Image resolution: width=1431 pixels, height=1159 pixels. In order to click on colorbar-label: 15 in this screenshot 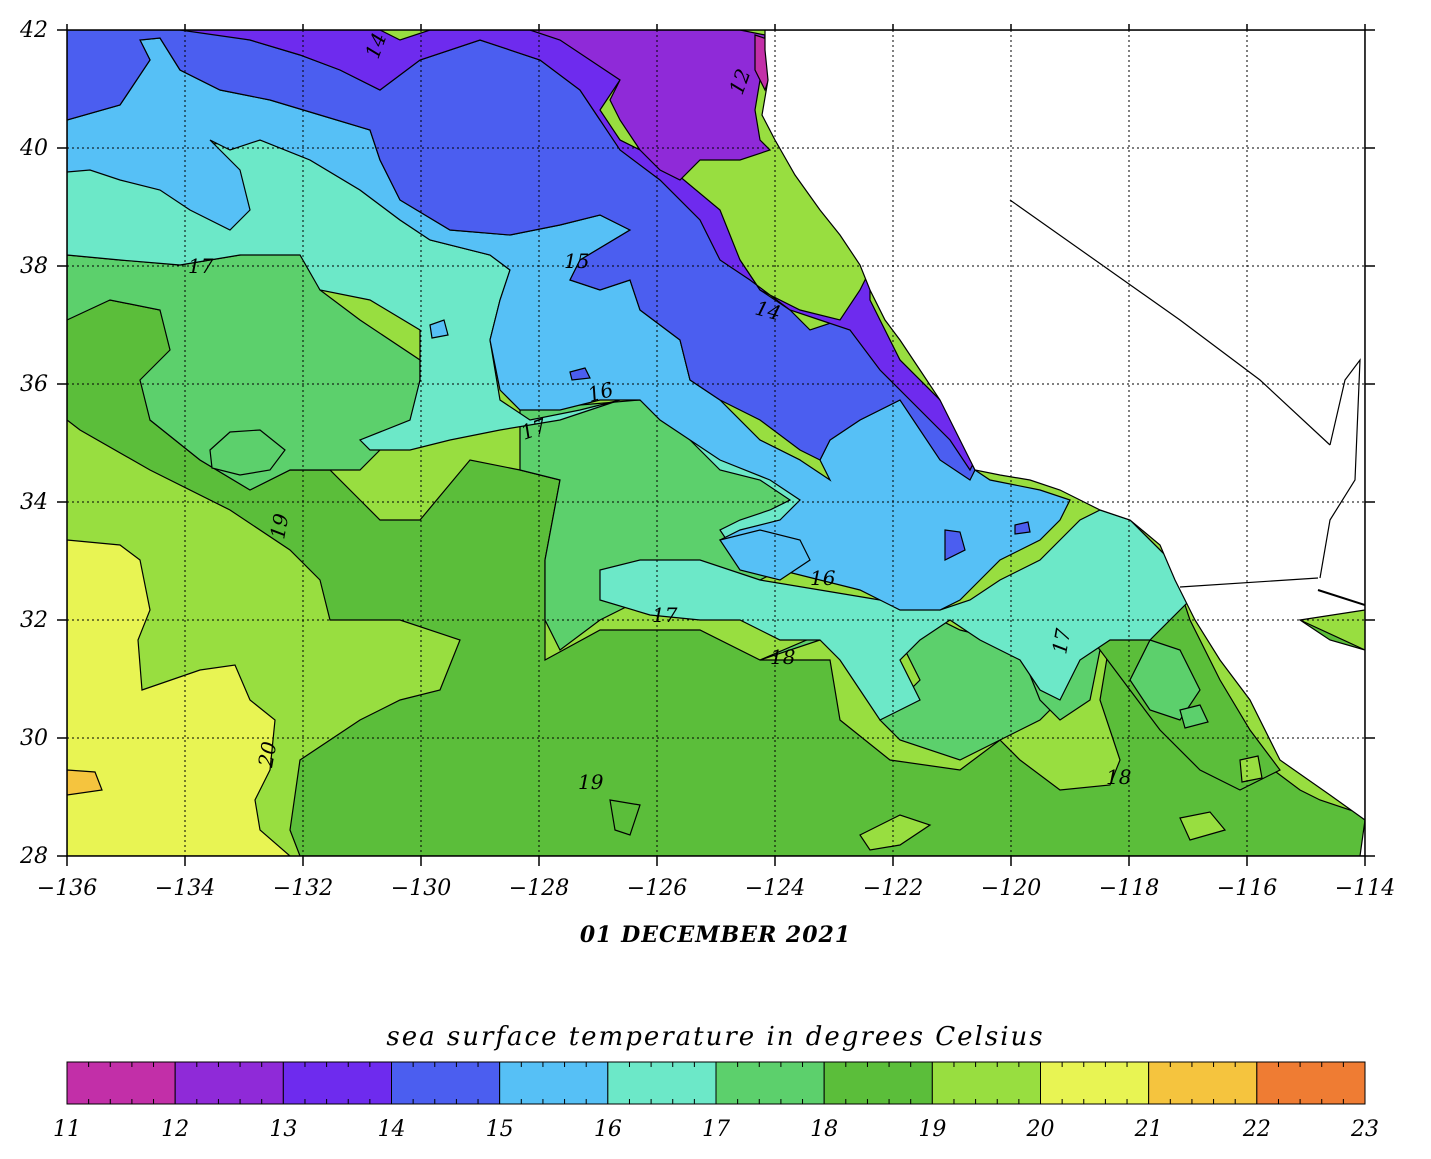, I will do `click(500, 1129)`.